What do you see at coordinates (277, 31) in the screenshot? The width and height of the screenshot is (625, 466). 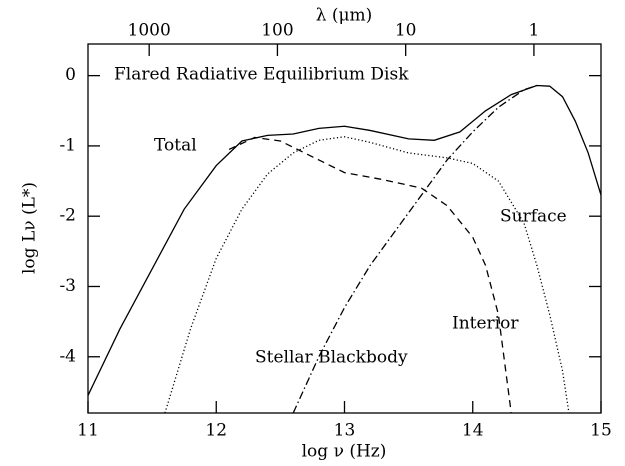 I see `x2-tick-label: 100` at bounding box center [277, 31].